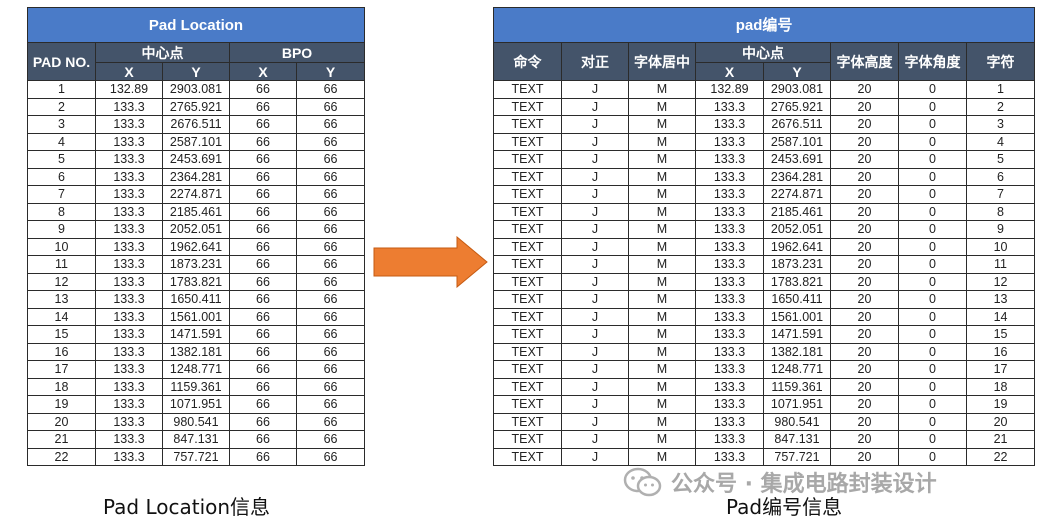 Image resolution: width=1053 pixels, height=523 pixels. What do you see at coordinates (61, 369) in the screenshot?
I see `cell-pad-no: 17` at bounding box center [61, 369].